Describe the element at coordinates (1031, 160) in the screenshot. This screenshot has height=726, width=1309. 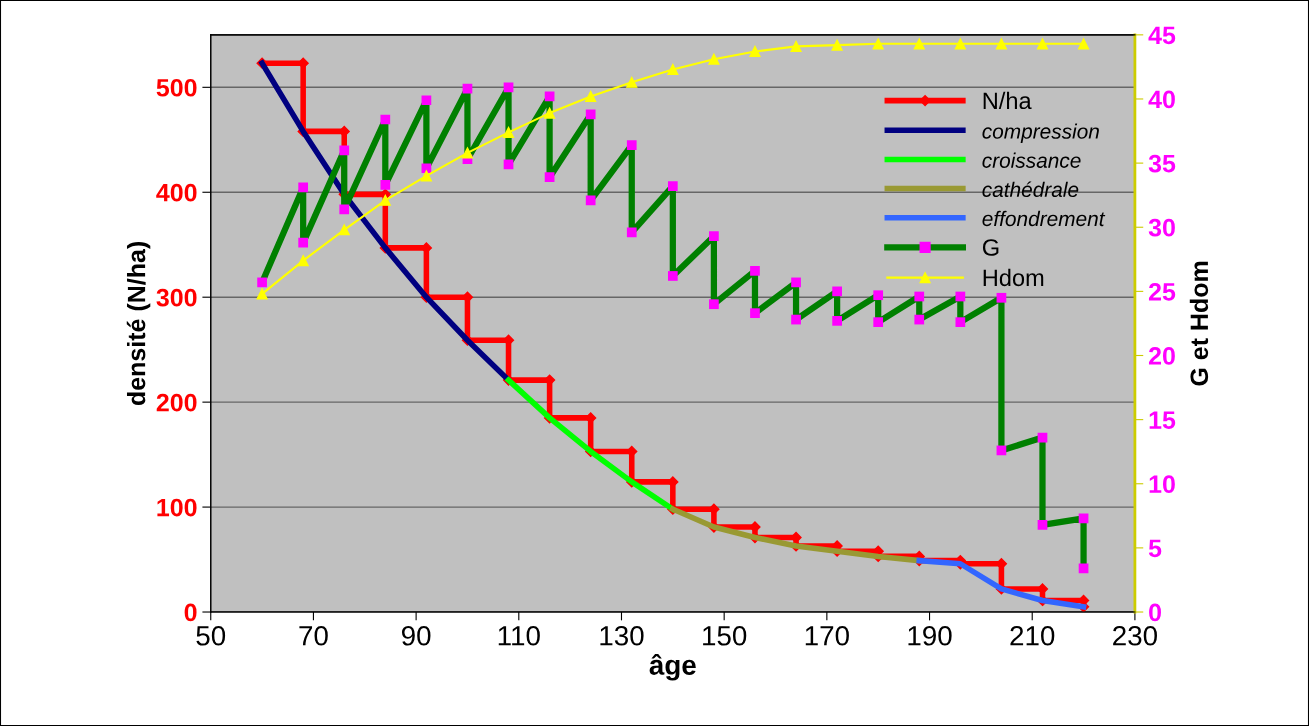
I see `legend-label: croissance` at that location.